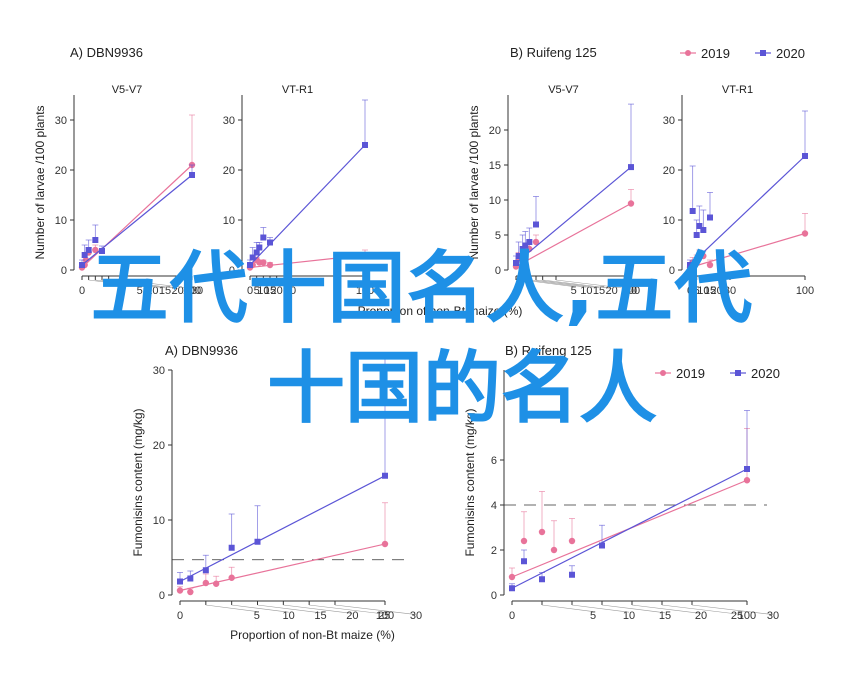 The width and height of the screenshot is (844, 675). I want to click on y-tick-label: 15, so click(495, 166).